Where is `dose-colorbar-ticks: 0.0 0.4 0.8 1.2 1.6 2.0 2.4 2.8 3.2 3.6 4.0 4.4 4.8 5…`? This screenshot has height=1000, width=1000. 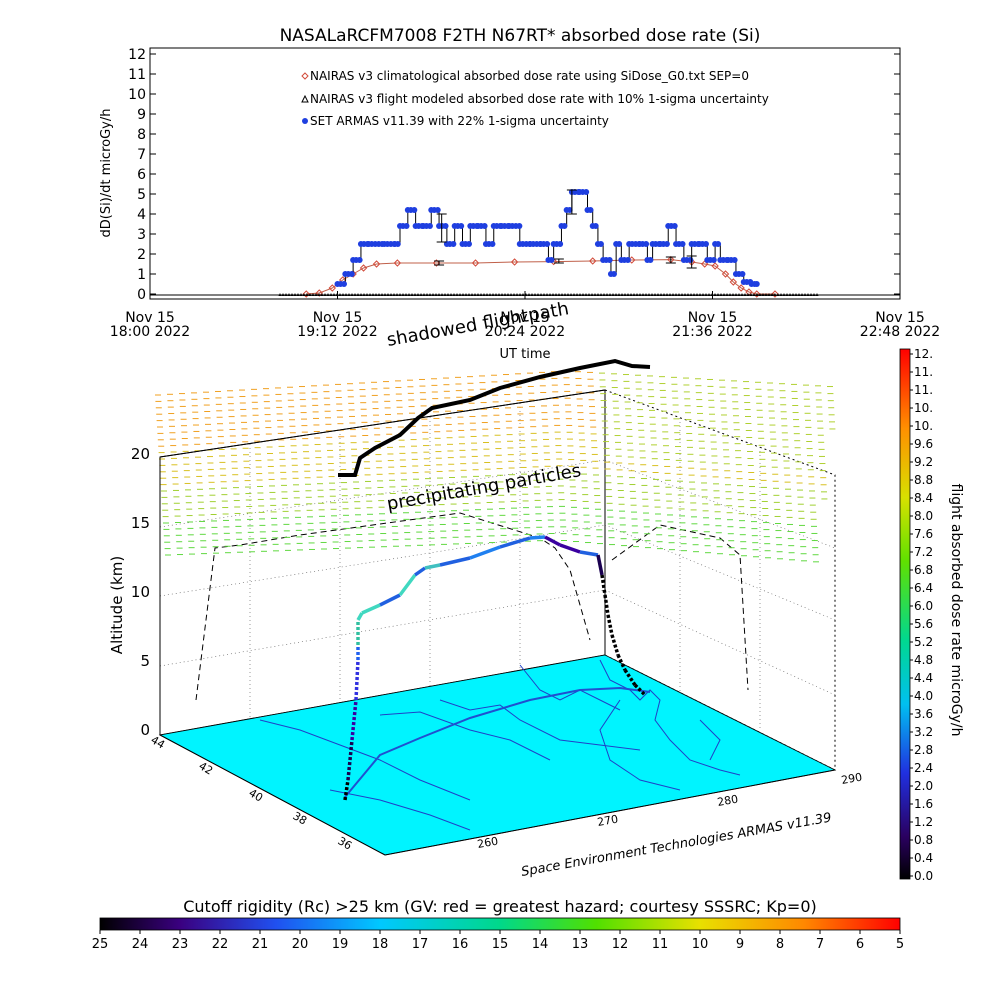 dose-colorbar-ticks: 0.0 0.4 0.8 1.2 1.6 2.0 2.4 2.8 3.2 3.6 4.0 4.4 4.8 5… is located at coordinates (921, 615).